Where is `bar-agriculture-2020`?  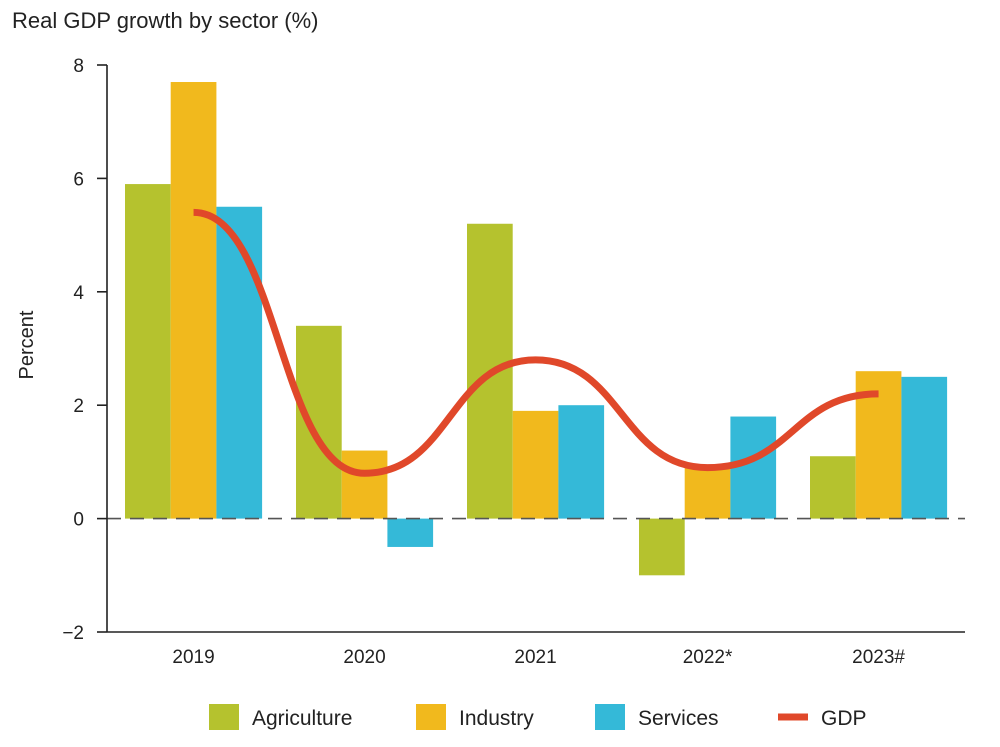
bar-agriculture-2020 is located at coordinates (319, 422).